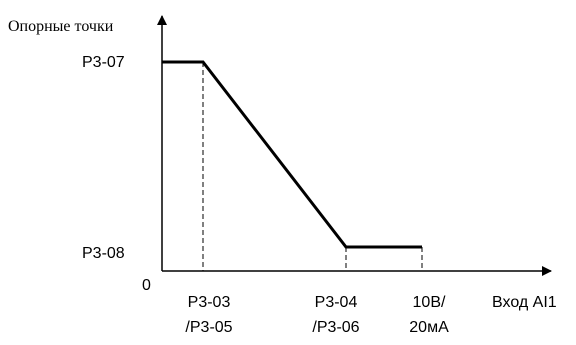 The image size is (576, 345). Describe the element at coordinates (146, 285) in the screenshot. I see `origin-label: 0` at that location.